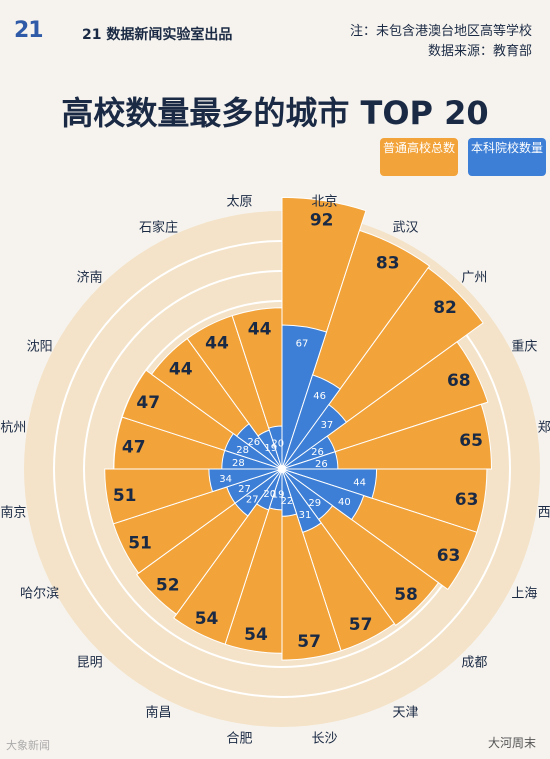  I want to click on label-undergrad: 40, so click(344, 502).